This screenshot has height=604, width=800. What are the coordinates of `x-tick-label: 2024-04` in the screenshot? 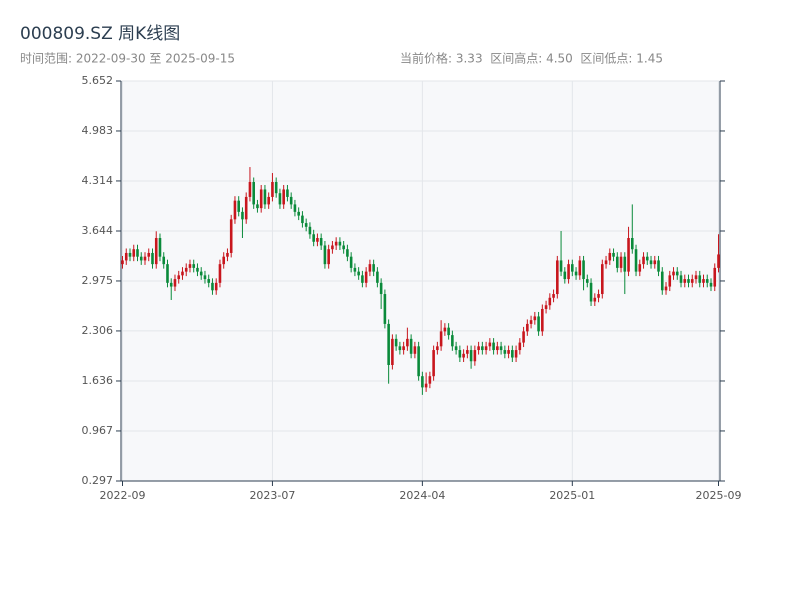 It's located at (422, 495).